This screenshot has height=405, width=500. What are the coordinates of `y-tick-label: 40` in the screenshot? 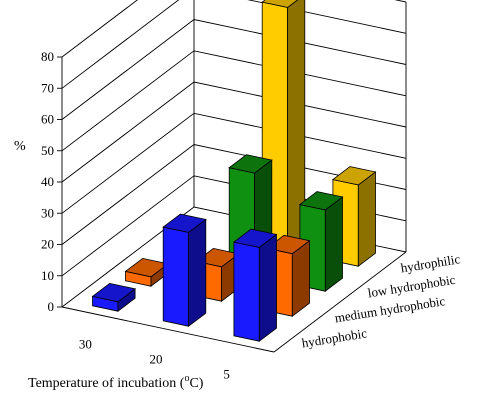 It's located at (47, 181).